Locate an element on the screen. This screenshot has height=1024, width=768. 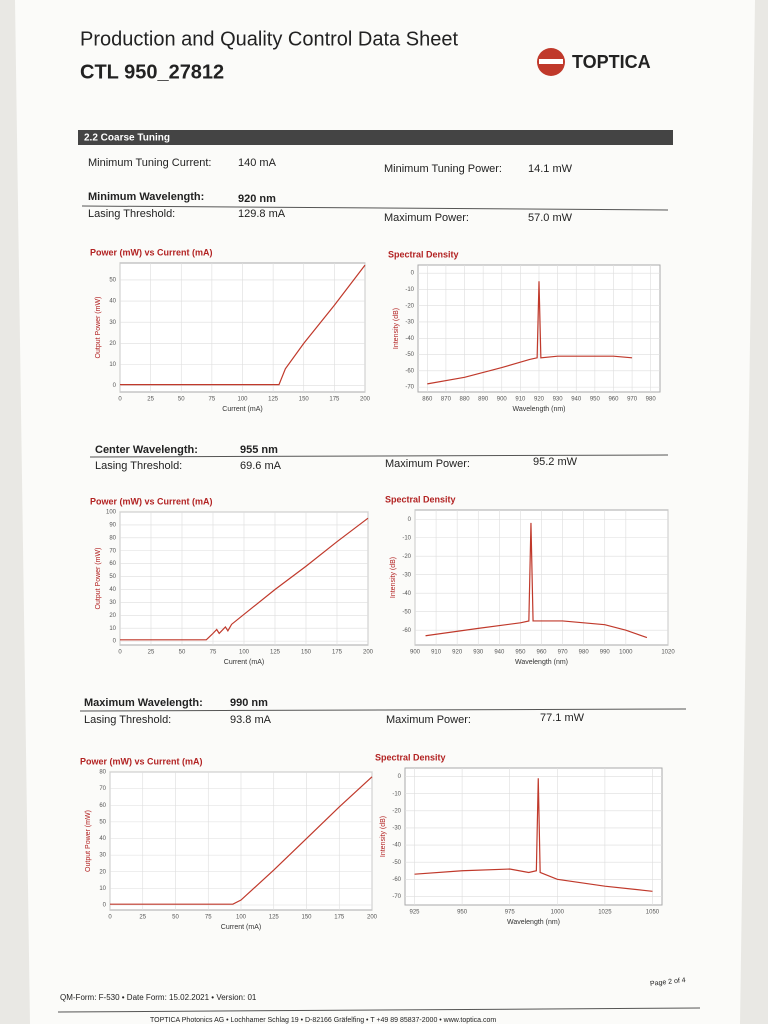
page-number: Page 2 of 4 is located at coordinates (668, 982).